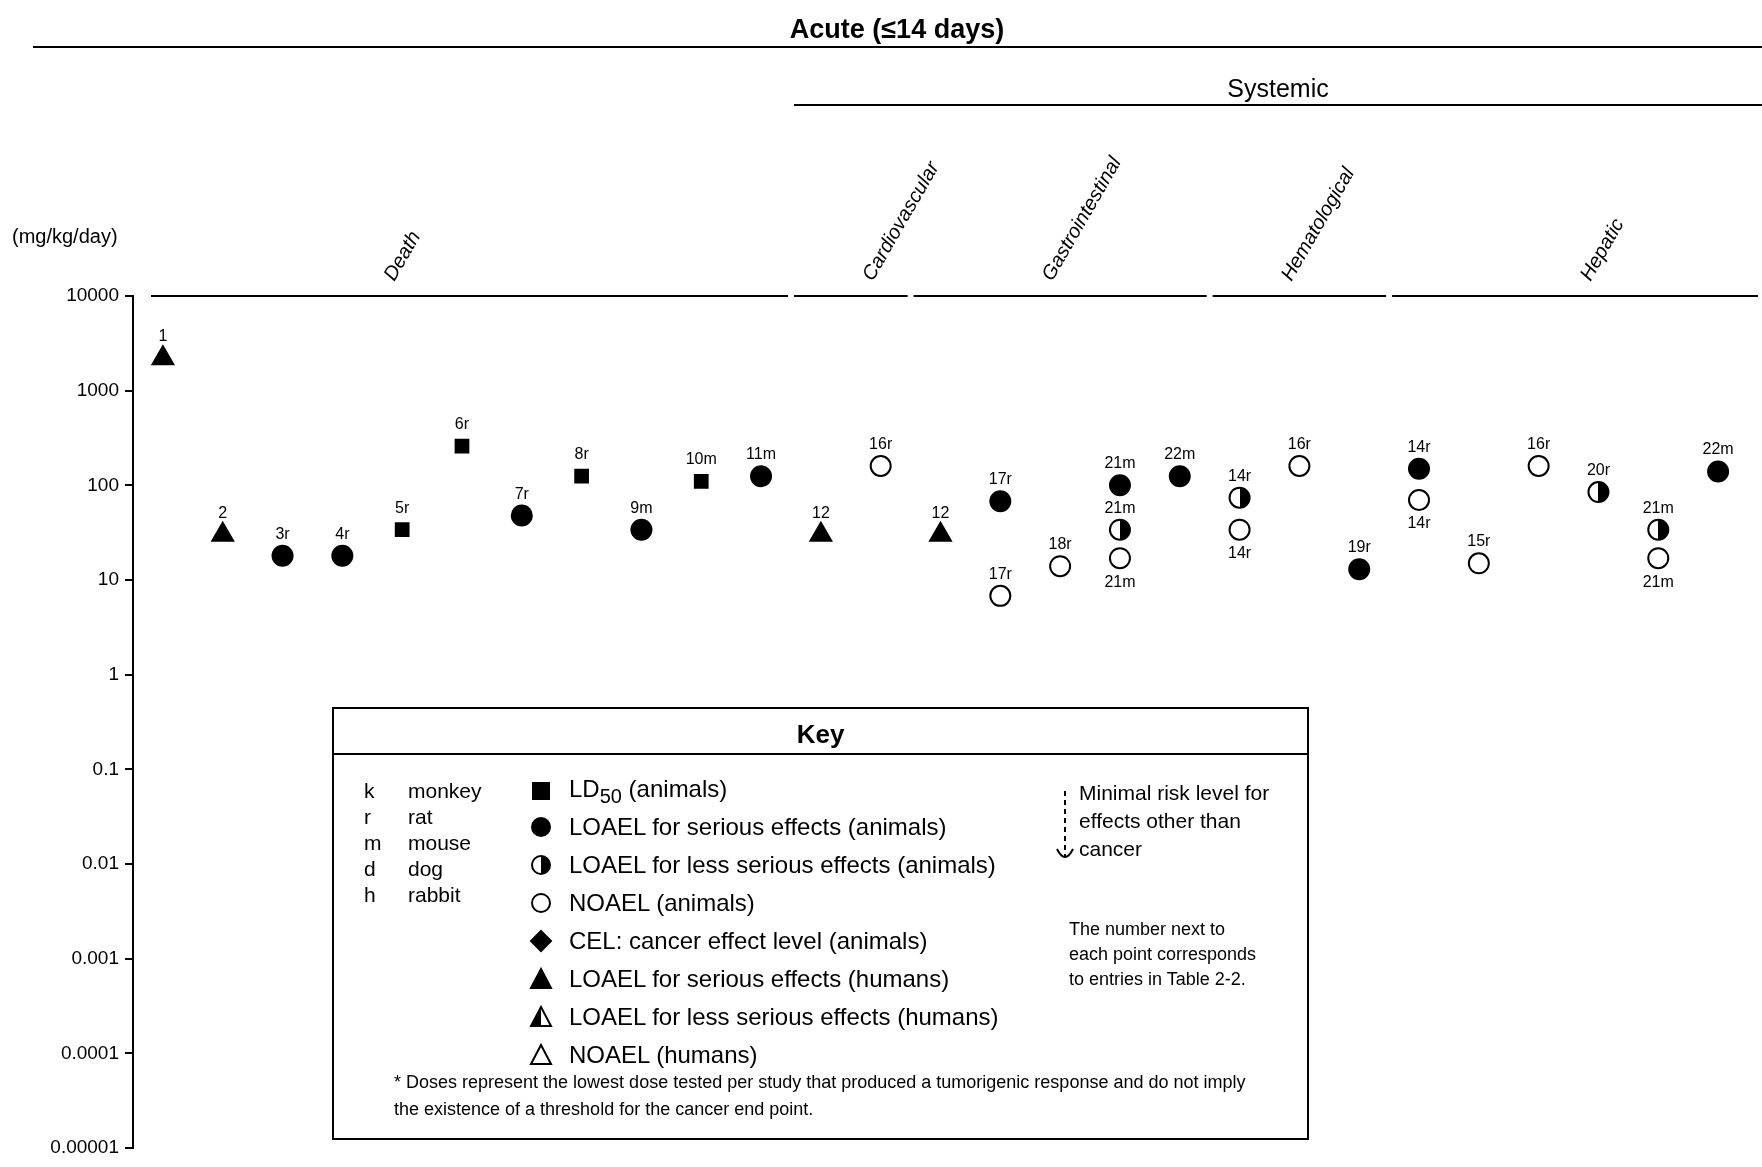 This screenshot has height=1167, width=1762. What do you see at coordinates (522, 493) in the screenshot?
I see `annotation: 7r` at bounding box center [522, 493].